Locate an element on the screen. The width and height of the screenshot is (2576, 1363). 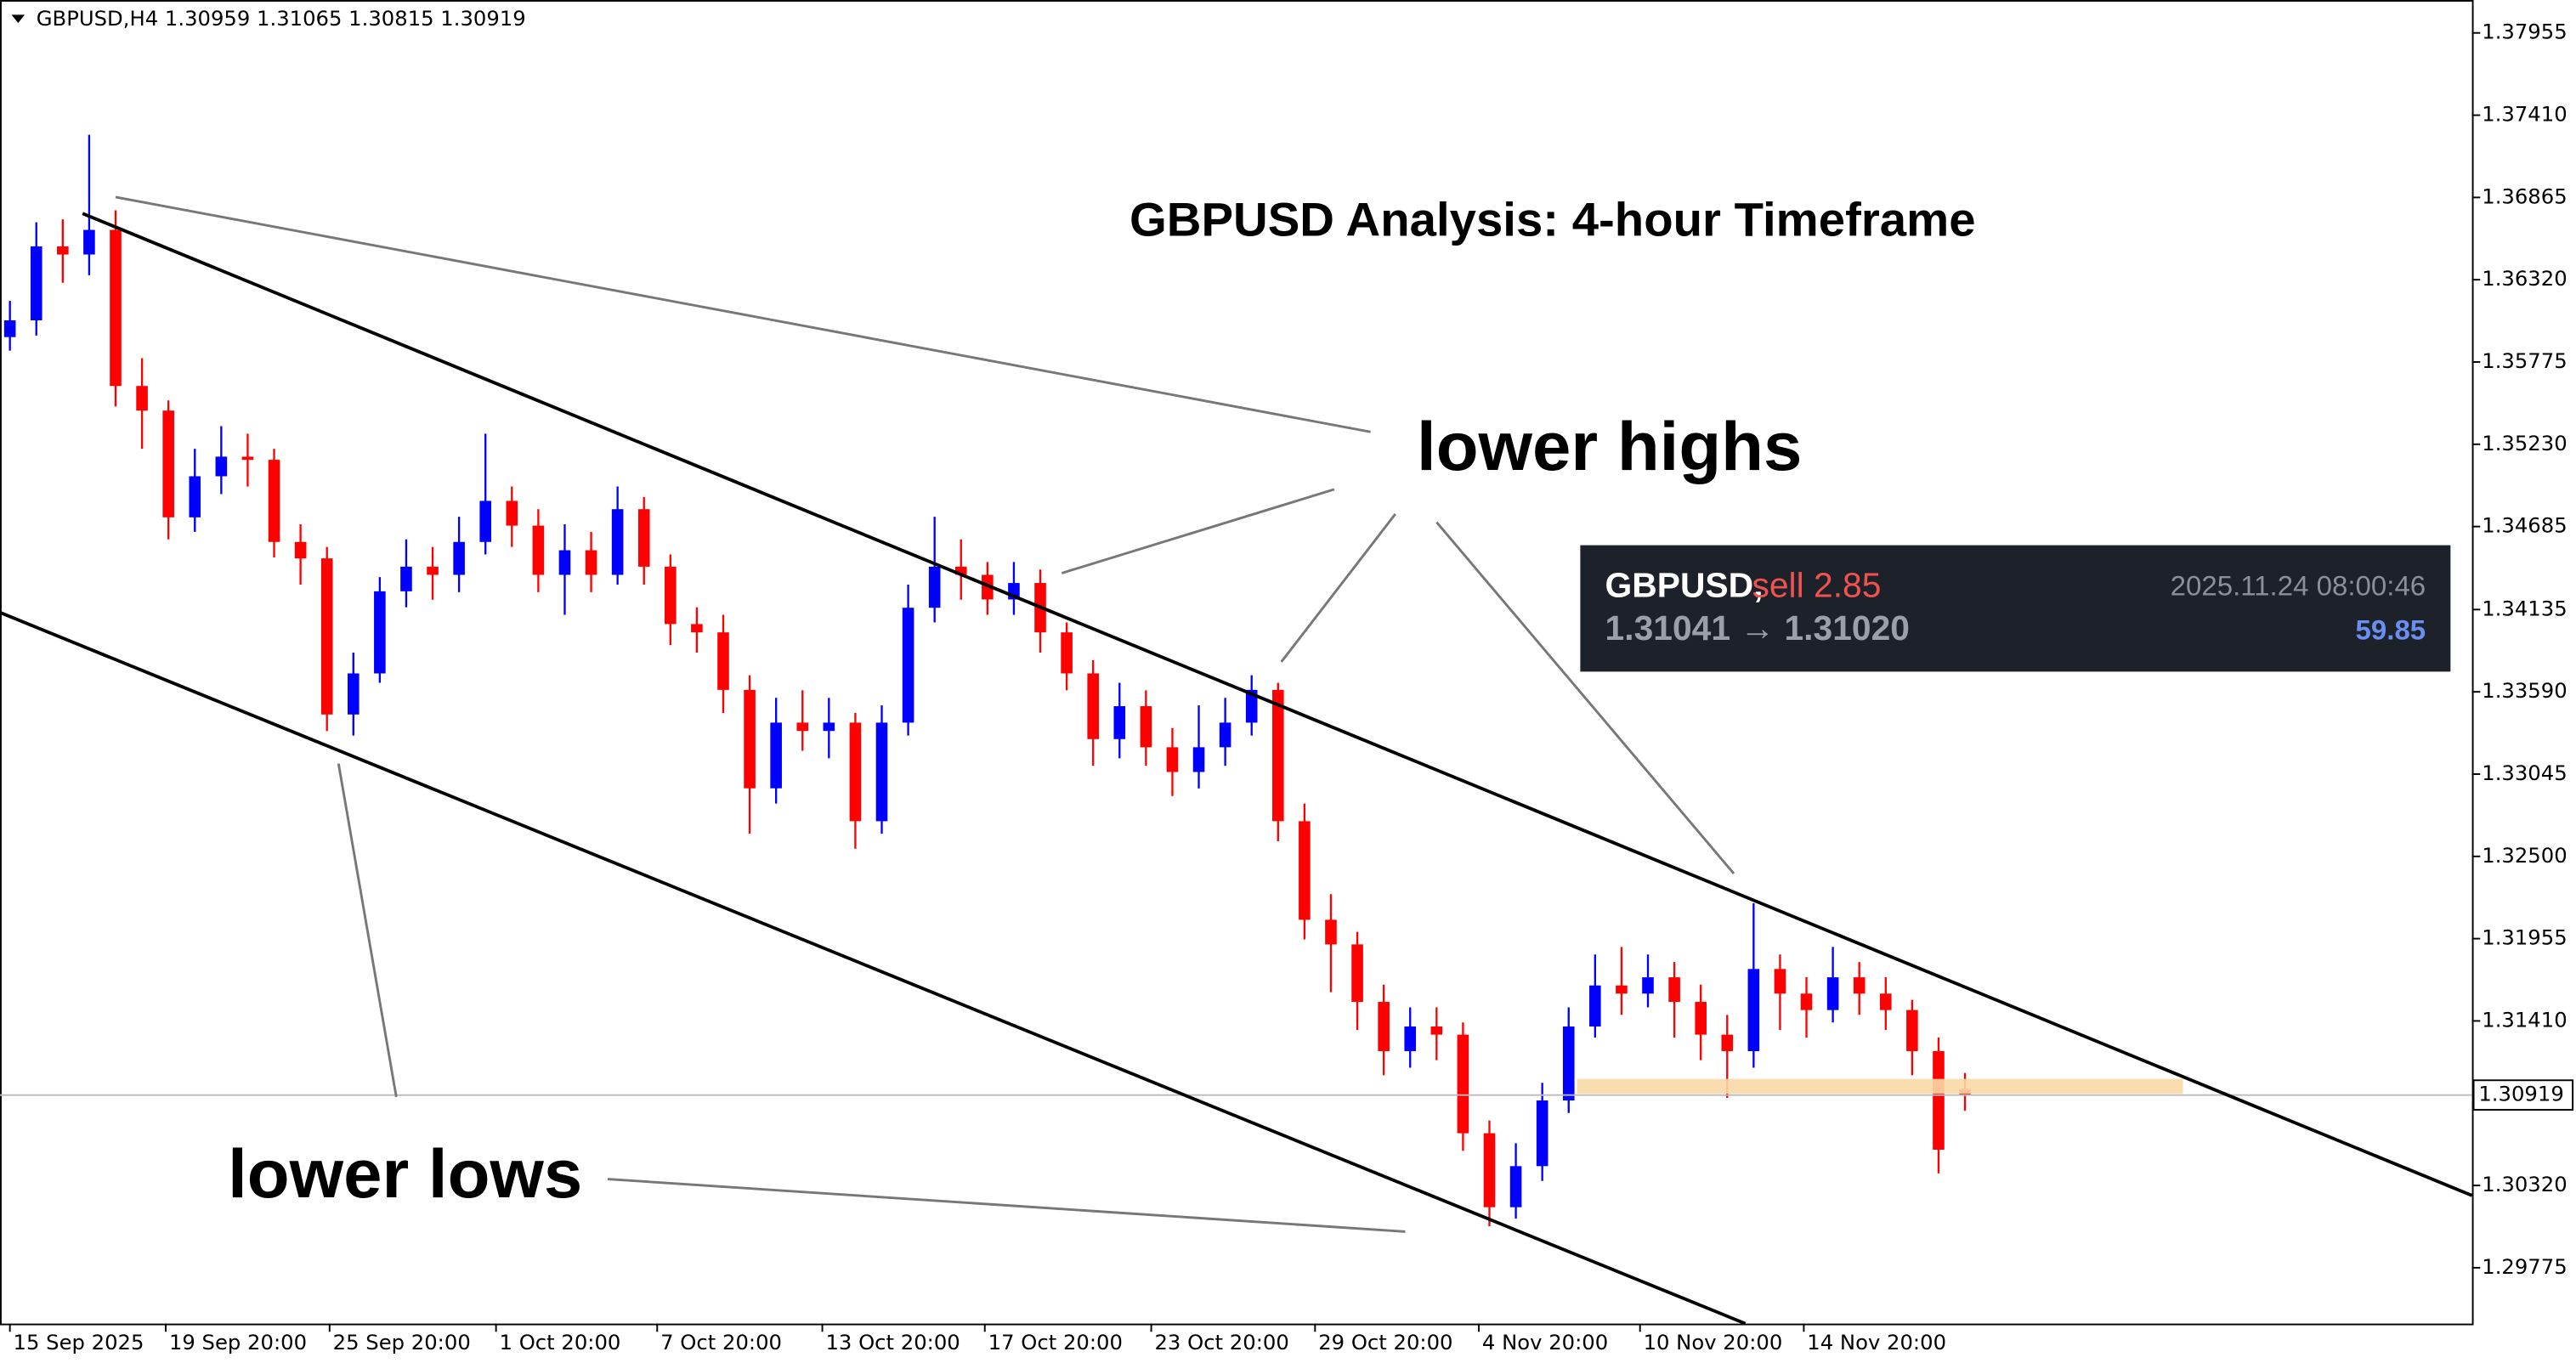
y-tick-label: 1.31410 is located at coordinates (2524, 1020).